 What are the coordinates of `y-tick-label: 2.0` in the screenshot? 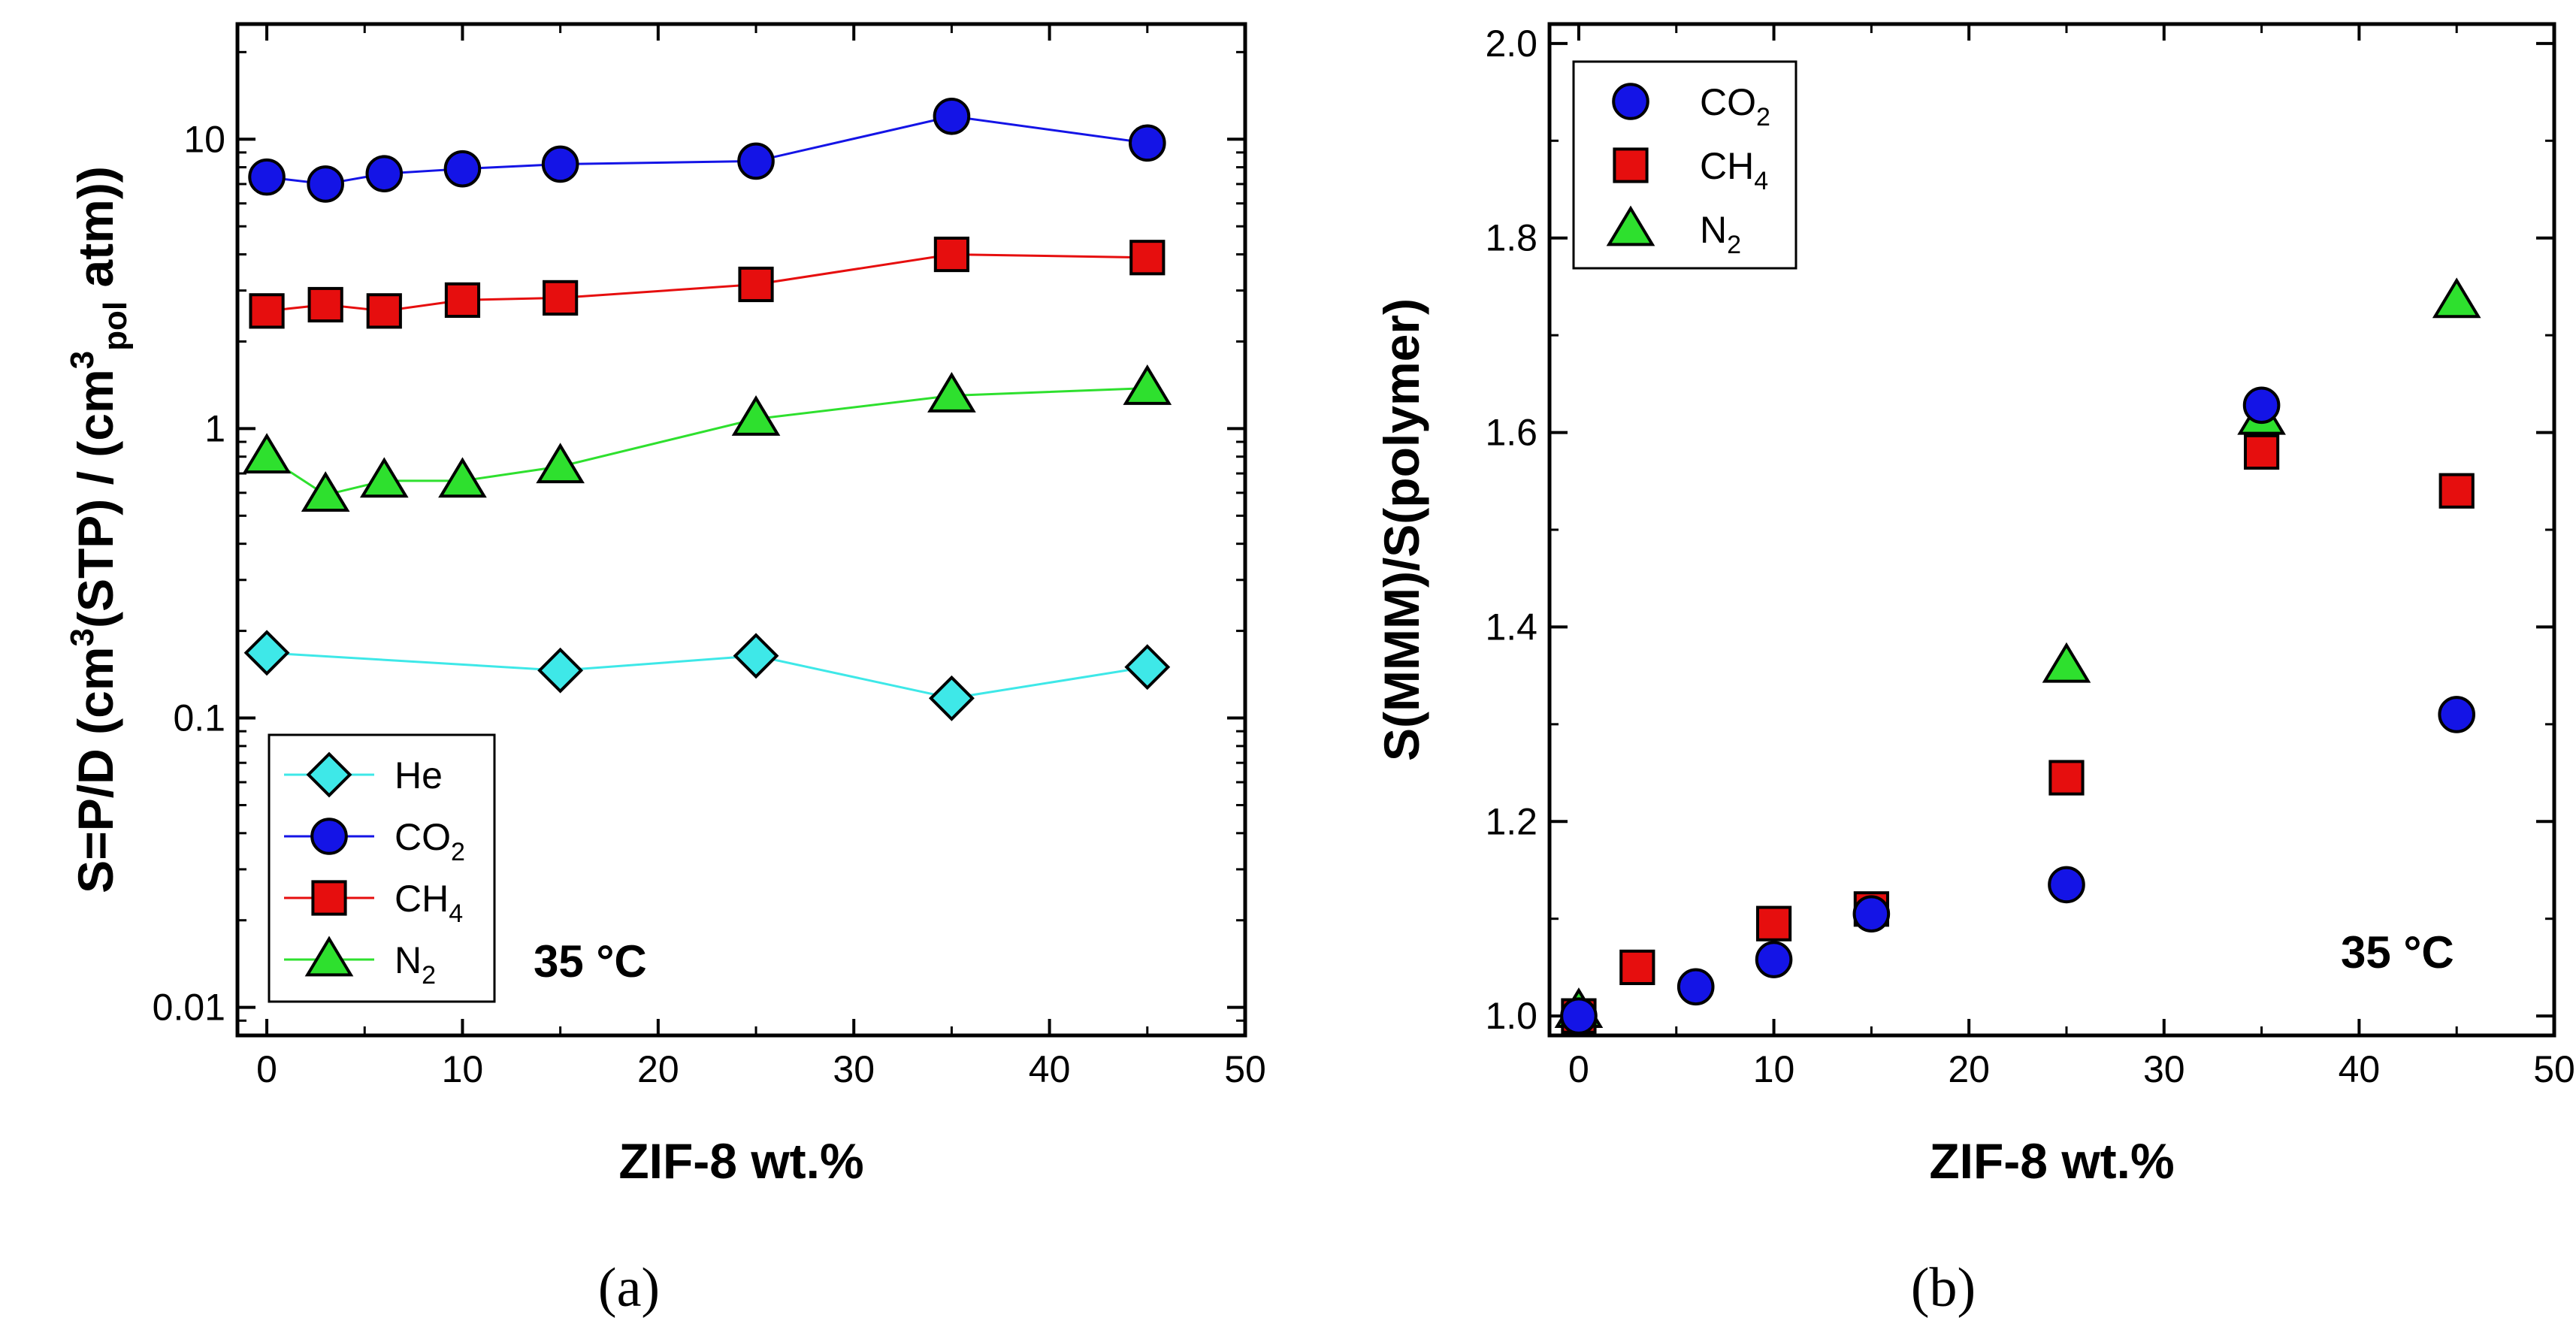 It's located at (1511, 44).